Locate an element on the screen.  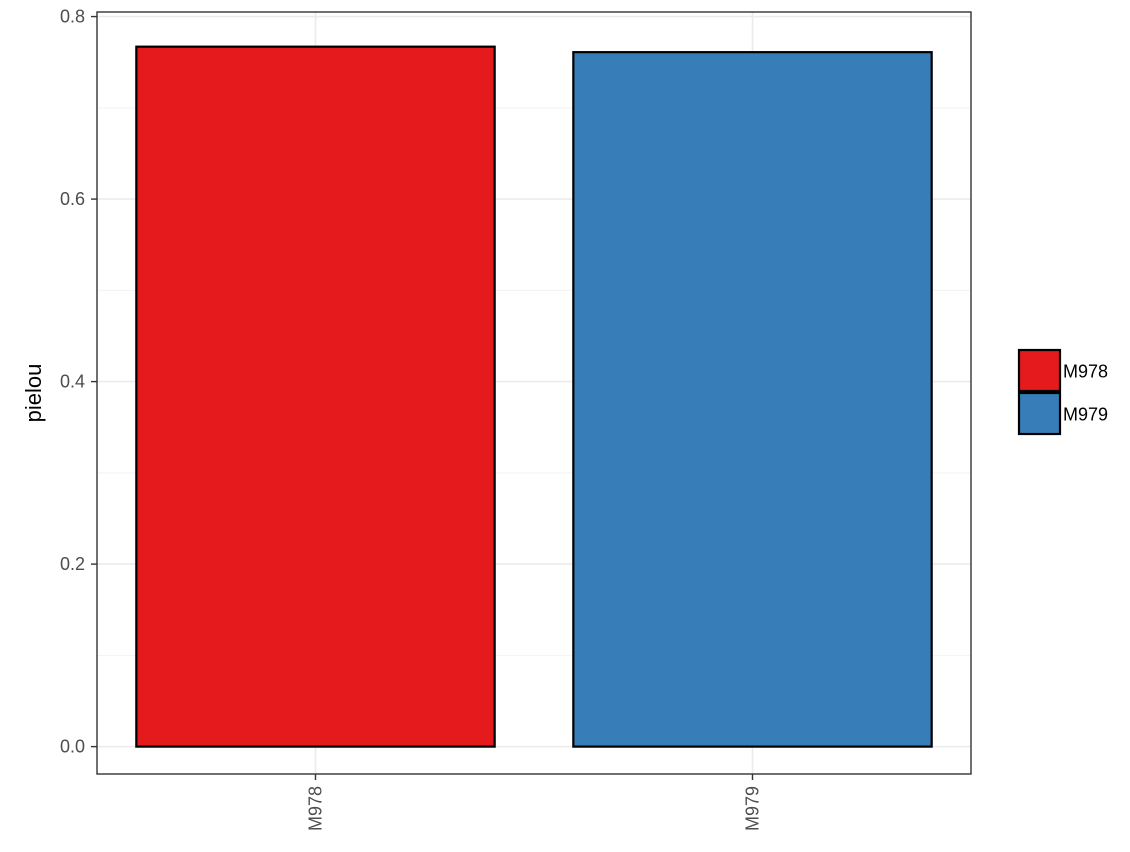
legend-label-m979: M979 is located at coordinates (1085, 415).